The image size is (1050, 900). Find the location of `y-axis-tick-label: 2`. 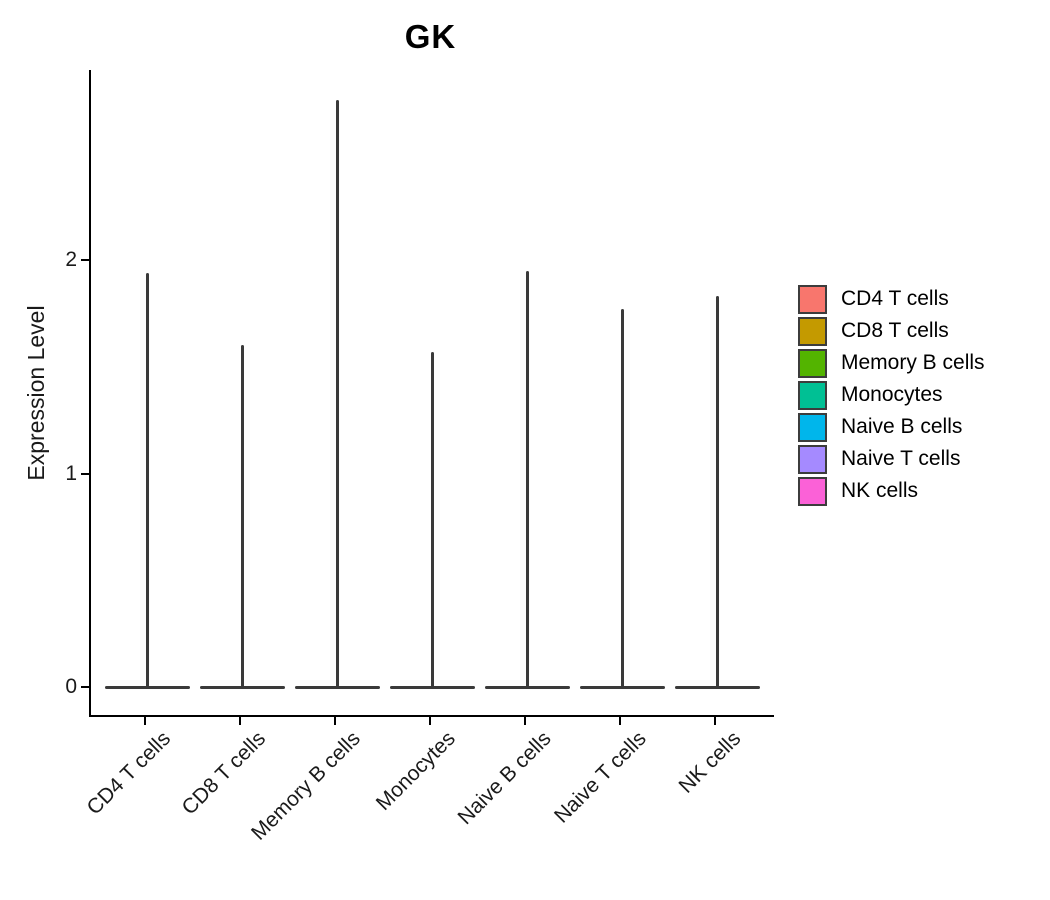

y-axis-tick-label: 2 is located at coordinates (71, 259).